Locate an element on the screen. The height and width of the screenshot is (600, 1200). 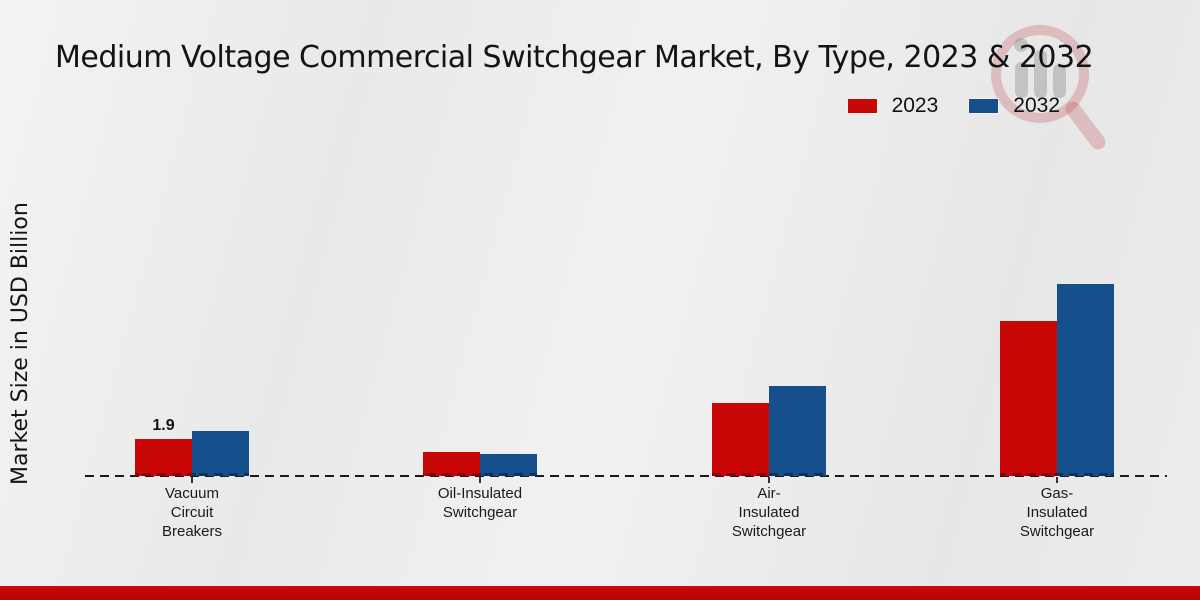
category-label-line: Breakers is located at coordinates (192, 531).